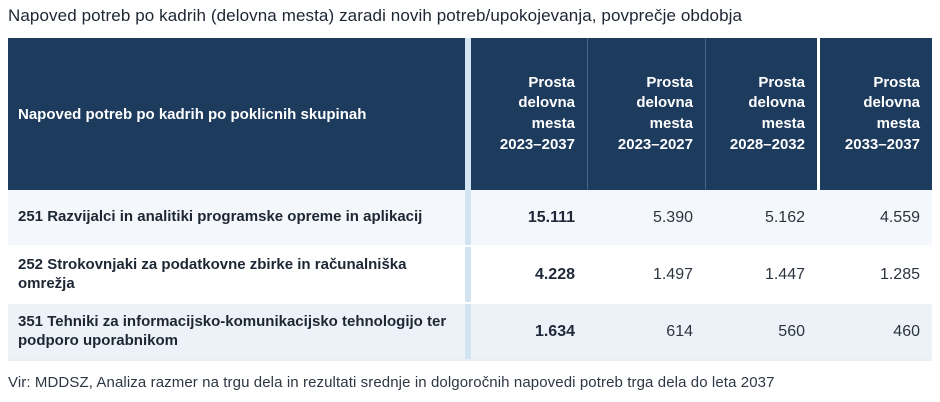  Describe the element at coordinates (876, 217) in the screenshot. I see `value-cell: 4.559` at that location.